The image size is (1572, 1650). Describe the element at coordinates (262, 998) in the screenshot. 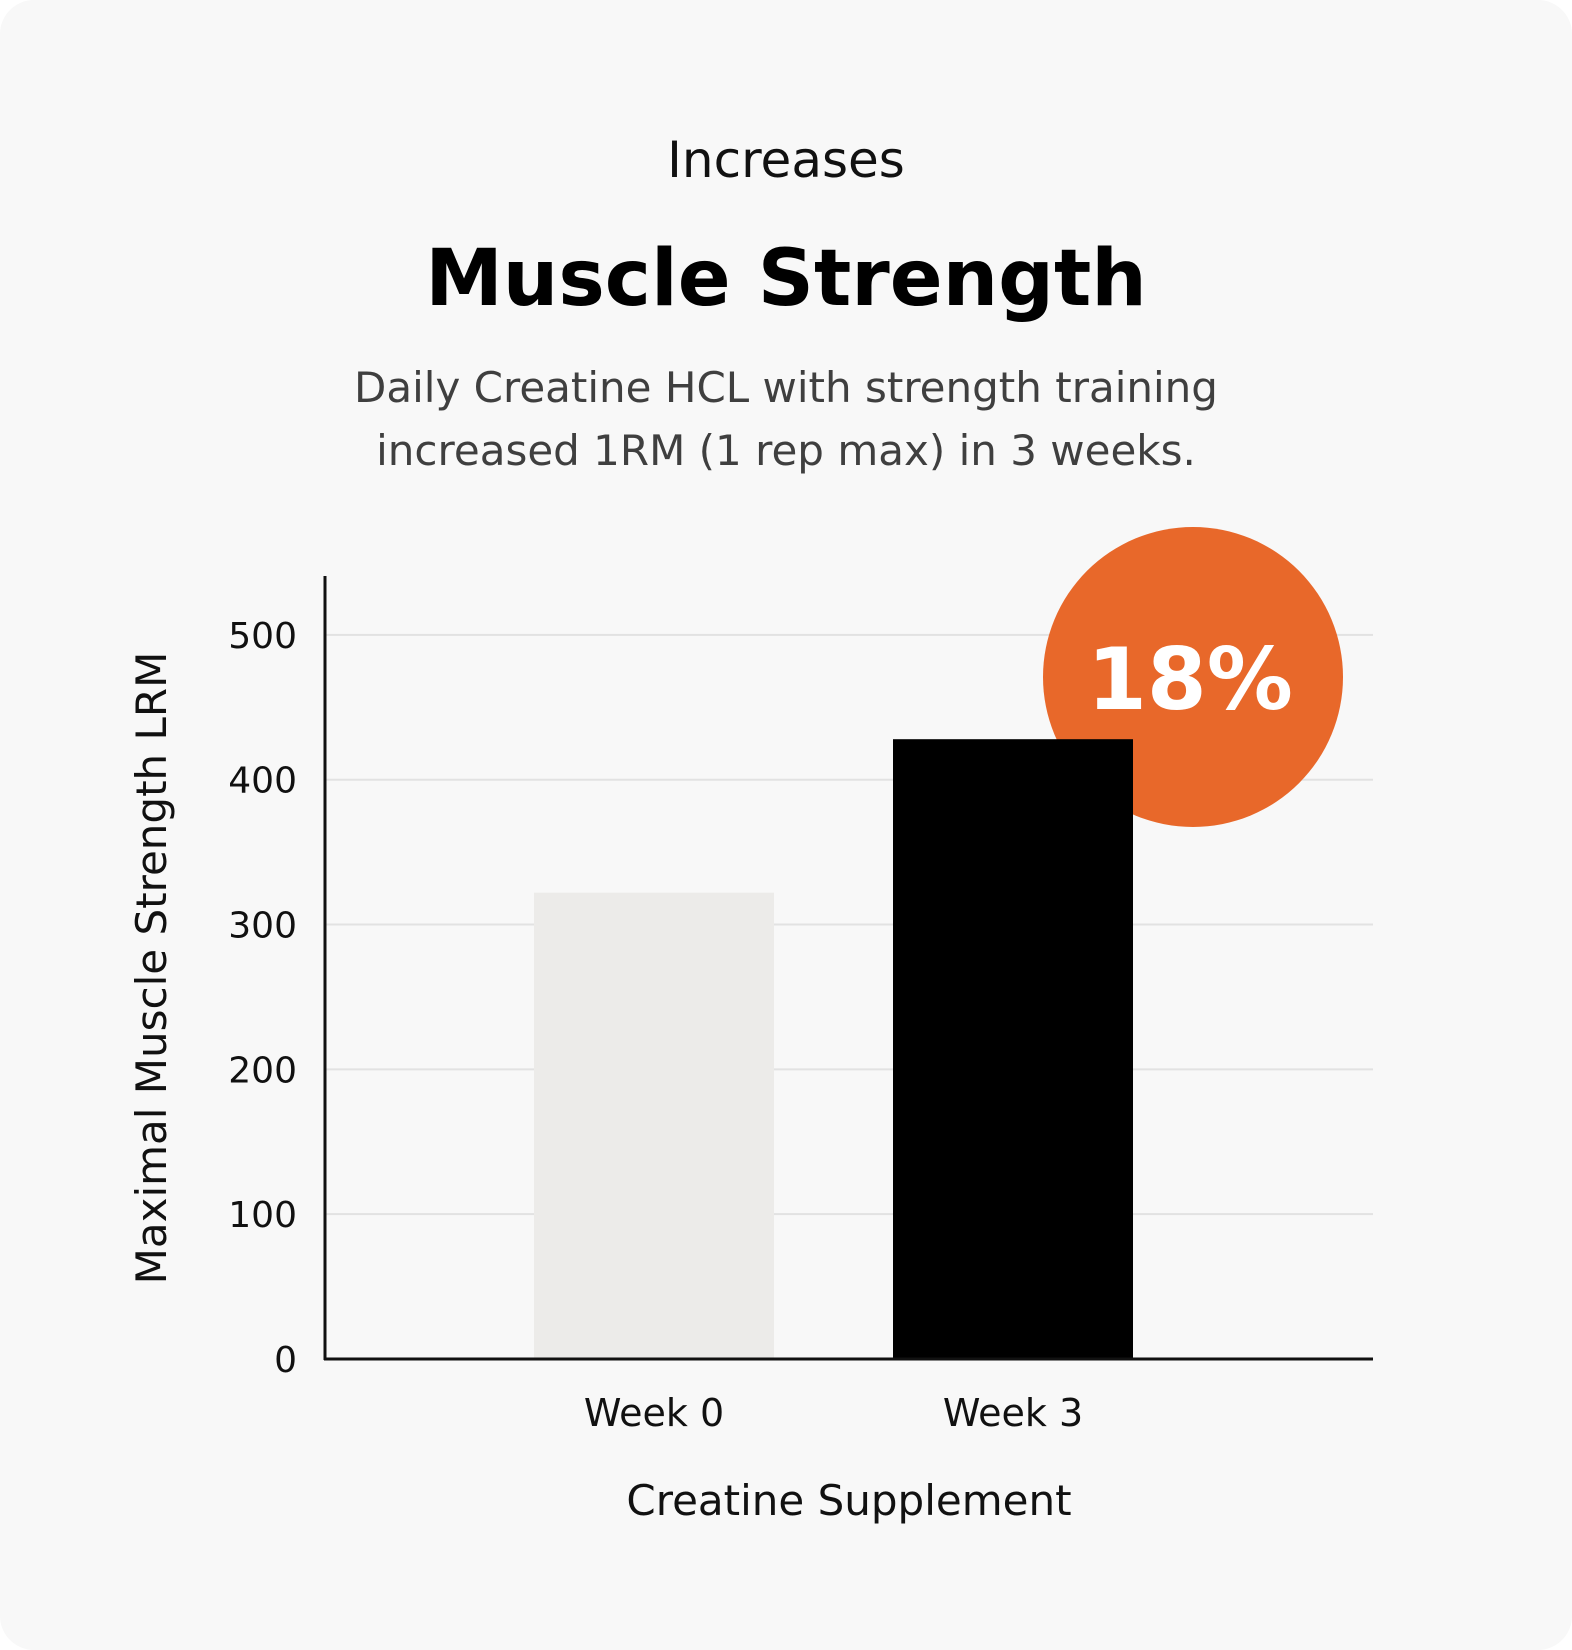

I see `y-tick-labels: 0 100 200 300 400 500` at that location.